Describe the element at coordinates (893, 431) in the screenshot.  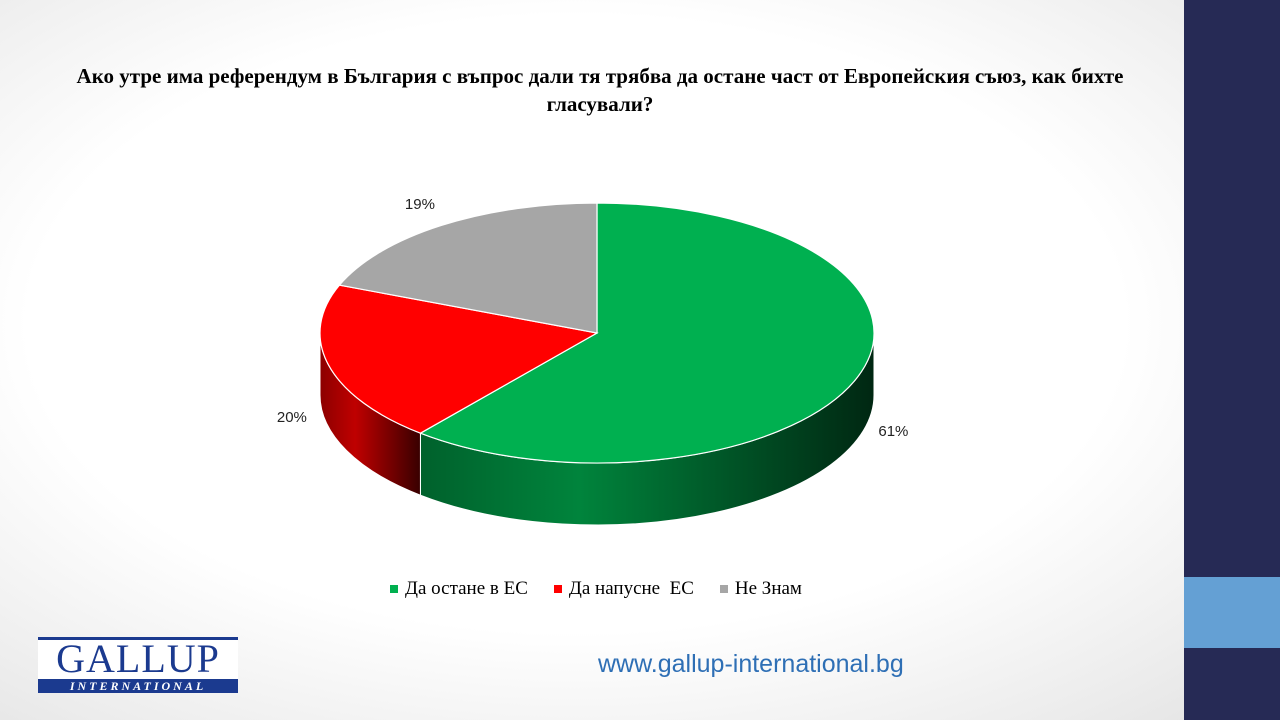
I see `data-label-stay: 61%` at that location.